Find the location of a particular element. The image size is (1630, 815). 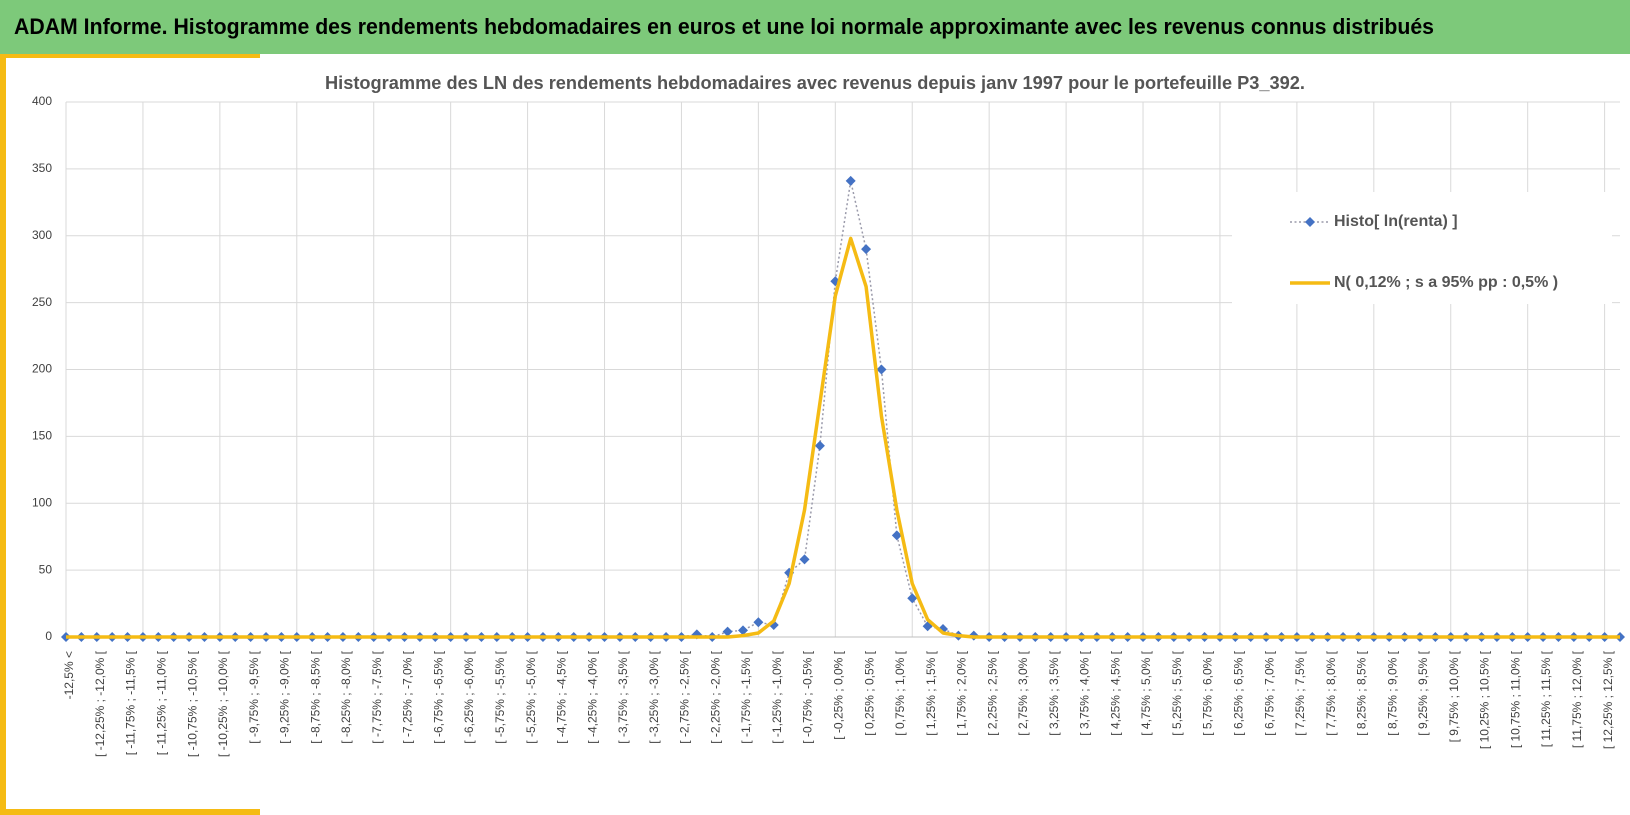

y-tick-label: 100 is located at coordinates (42, 502).